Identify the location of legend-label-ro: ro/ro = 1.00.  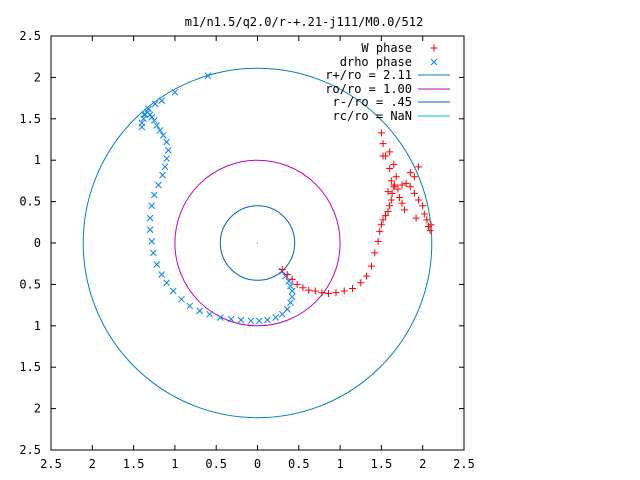
(368, 89).